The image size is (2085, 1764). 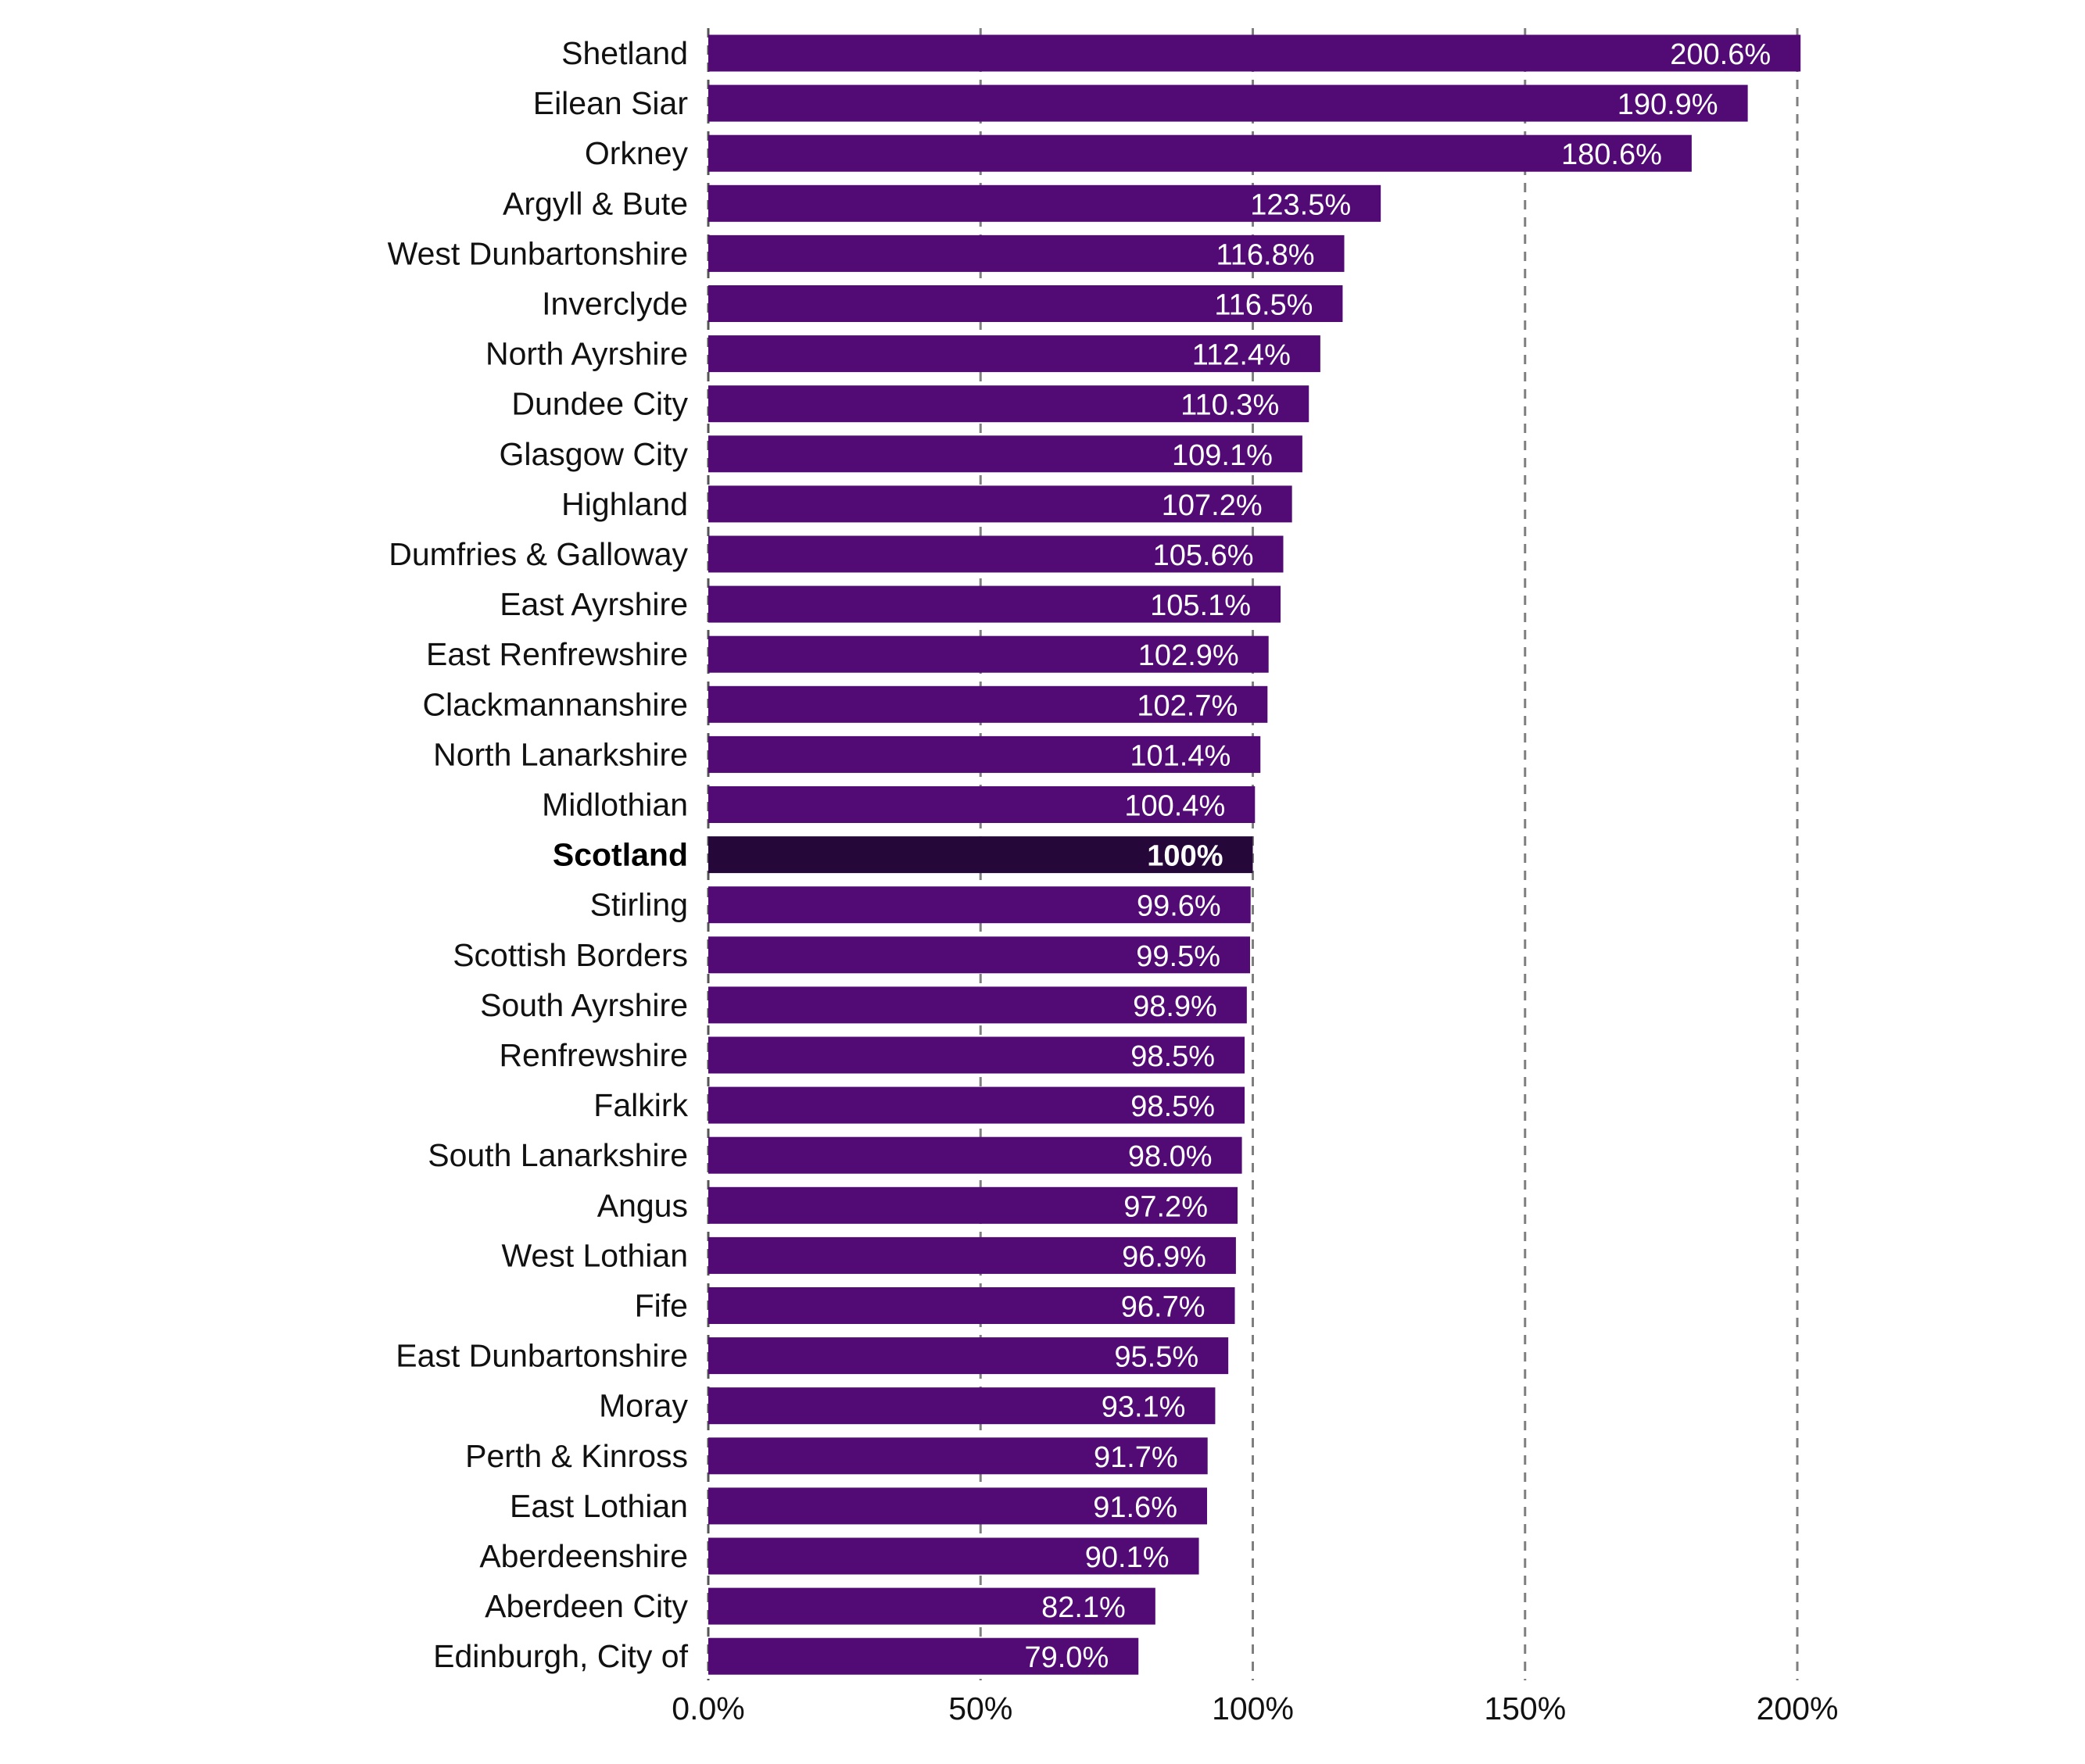 What do you see at coordinates (708, 1708) in the screenshot?
I see `x-tick-label: 0.0%` at bounding box center [708, 1708].